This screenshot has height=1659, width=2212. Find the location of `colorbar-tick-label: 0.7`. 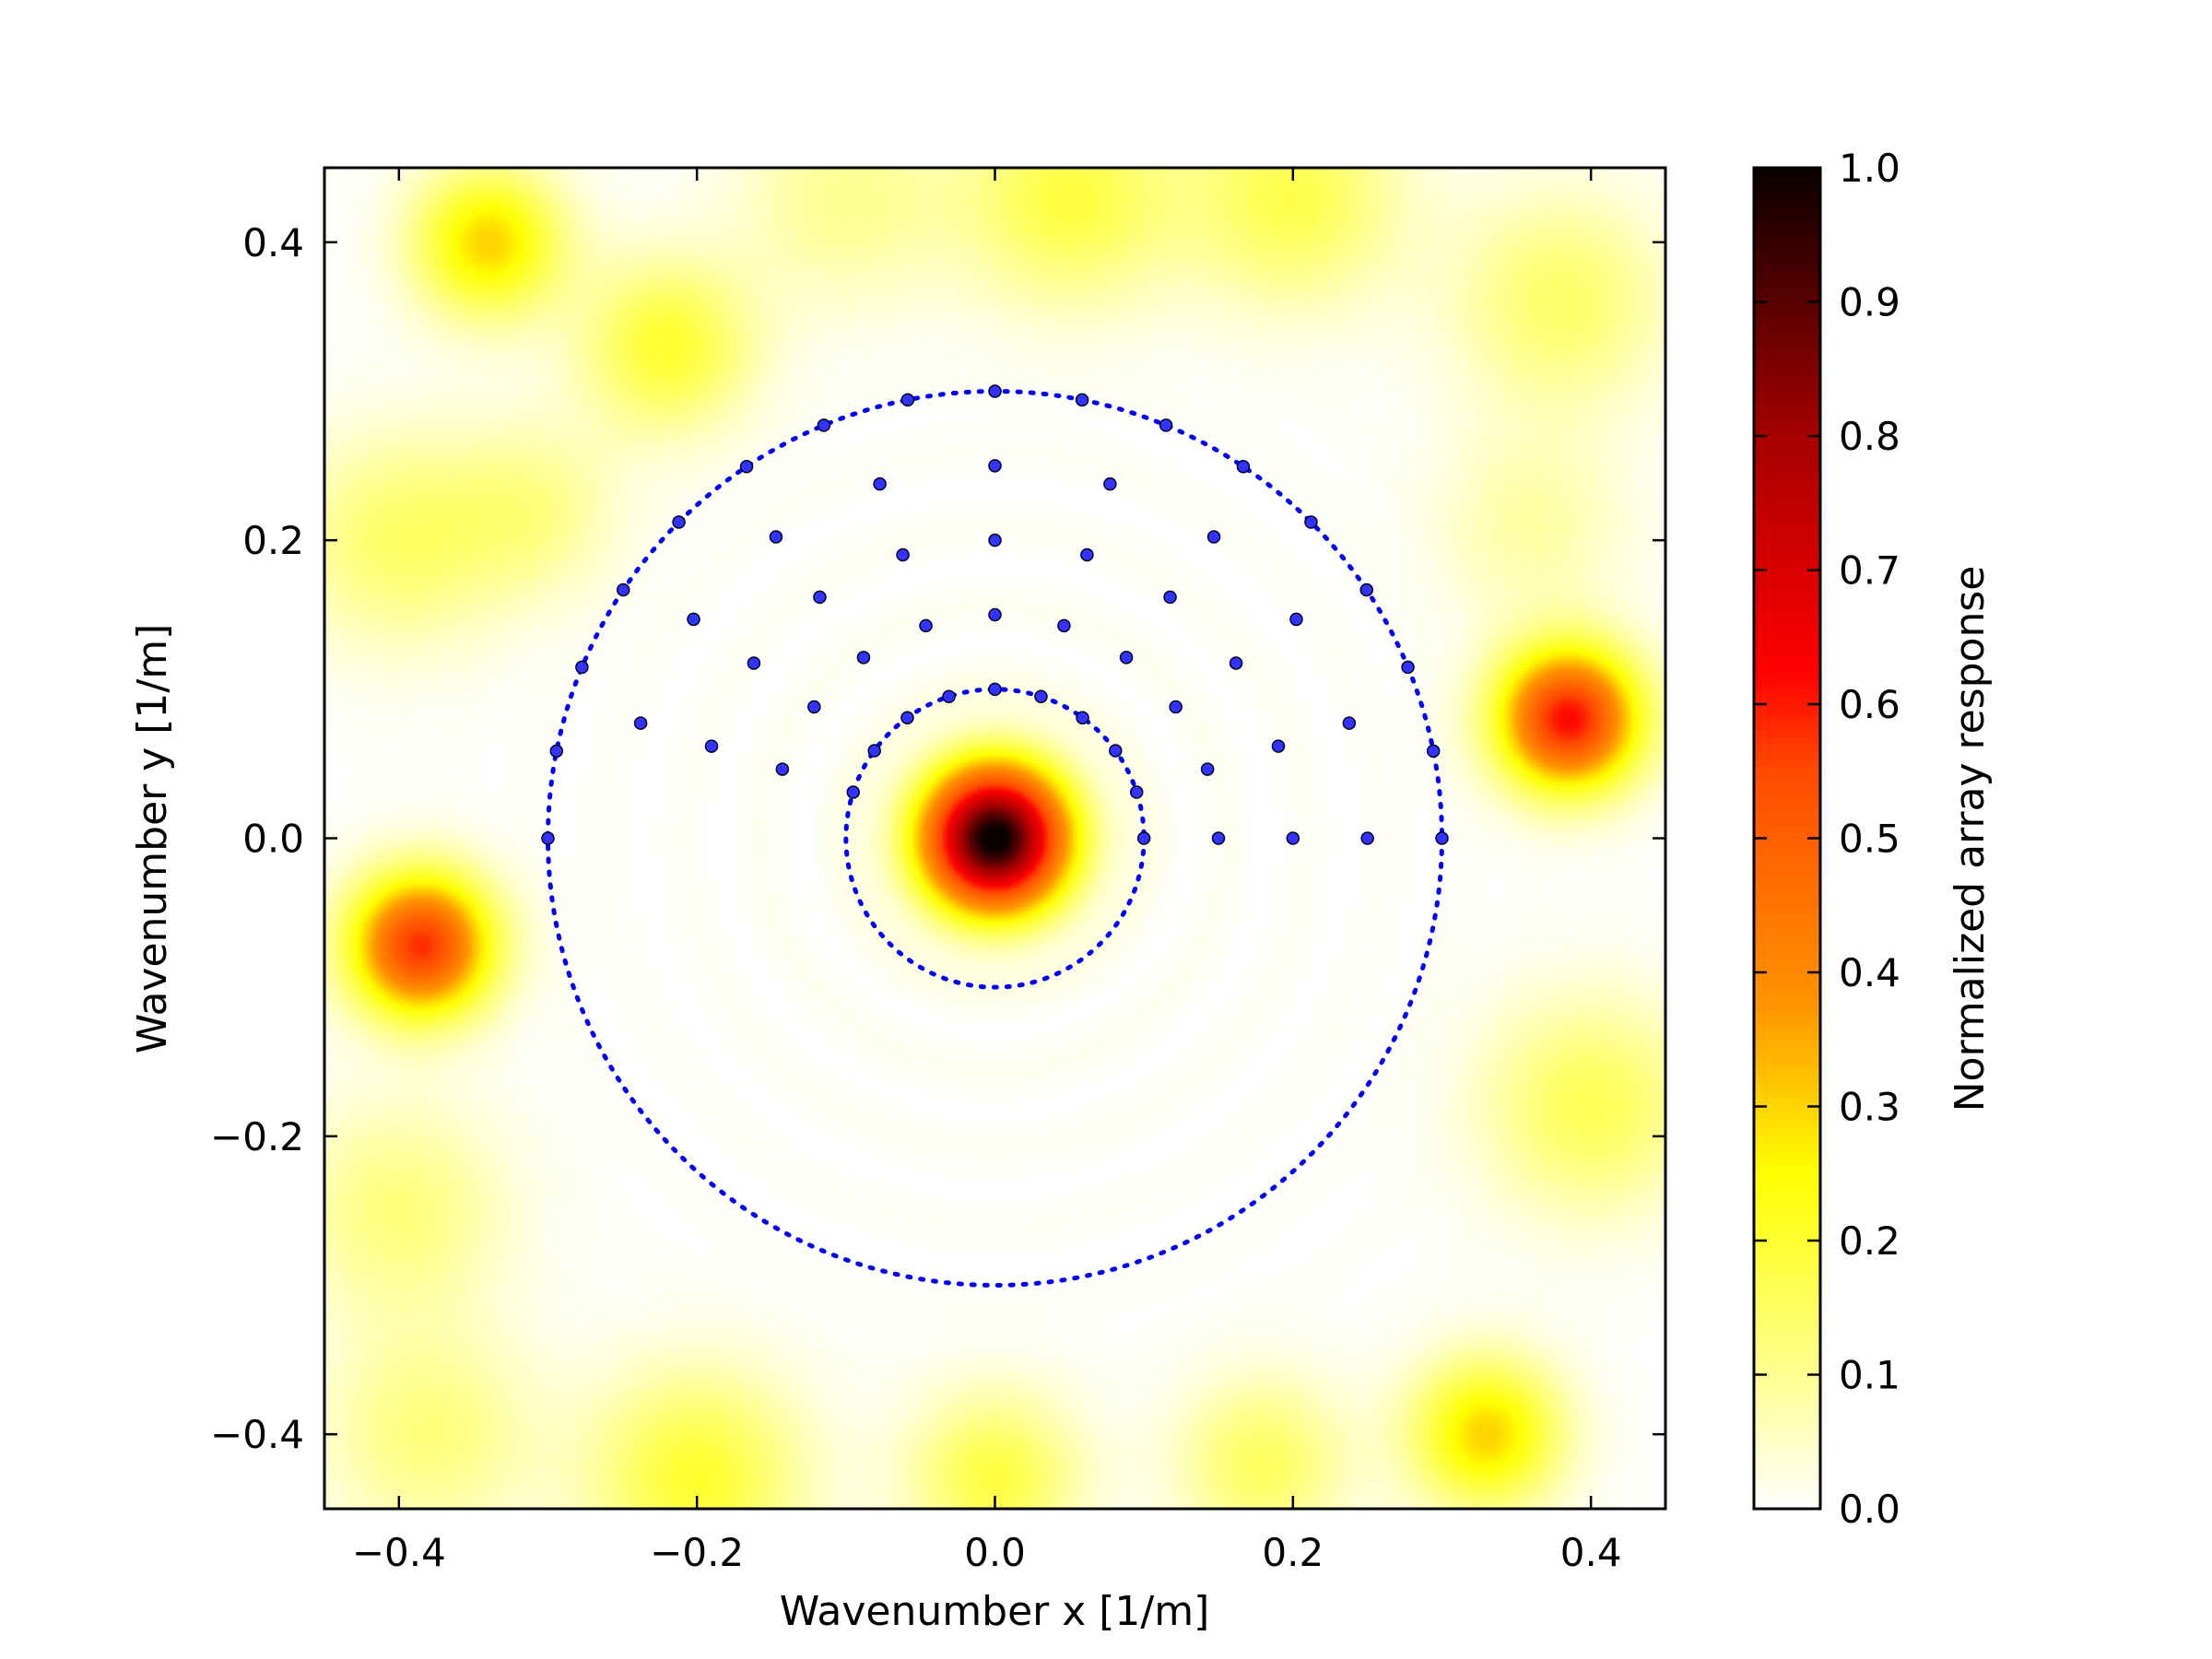

colorbar-tick-label: 0.7 is located at coordinates (1869, 571).